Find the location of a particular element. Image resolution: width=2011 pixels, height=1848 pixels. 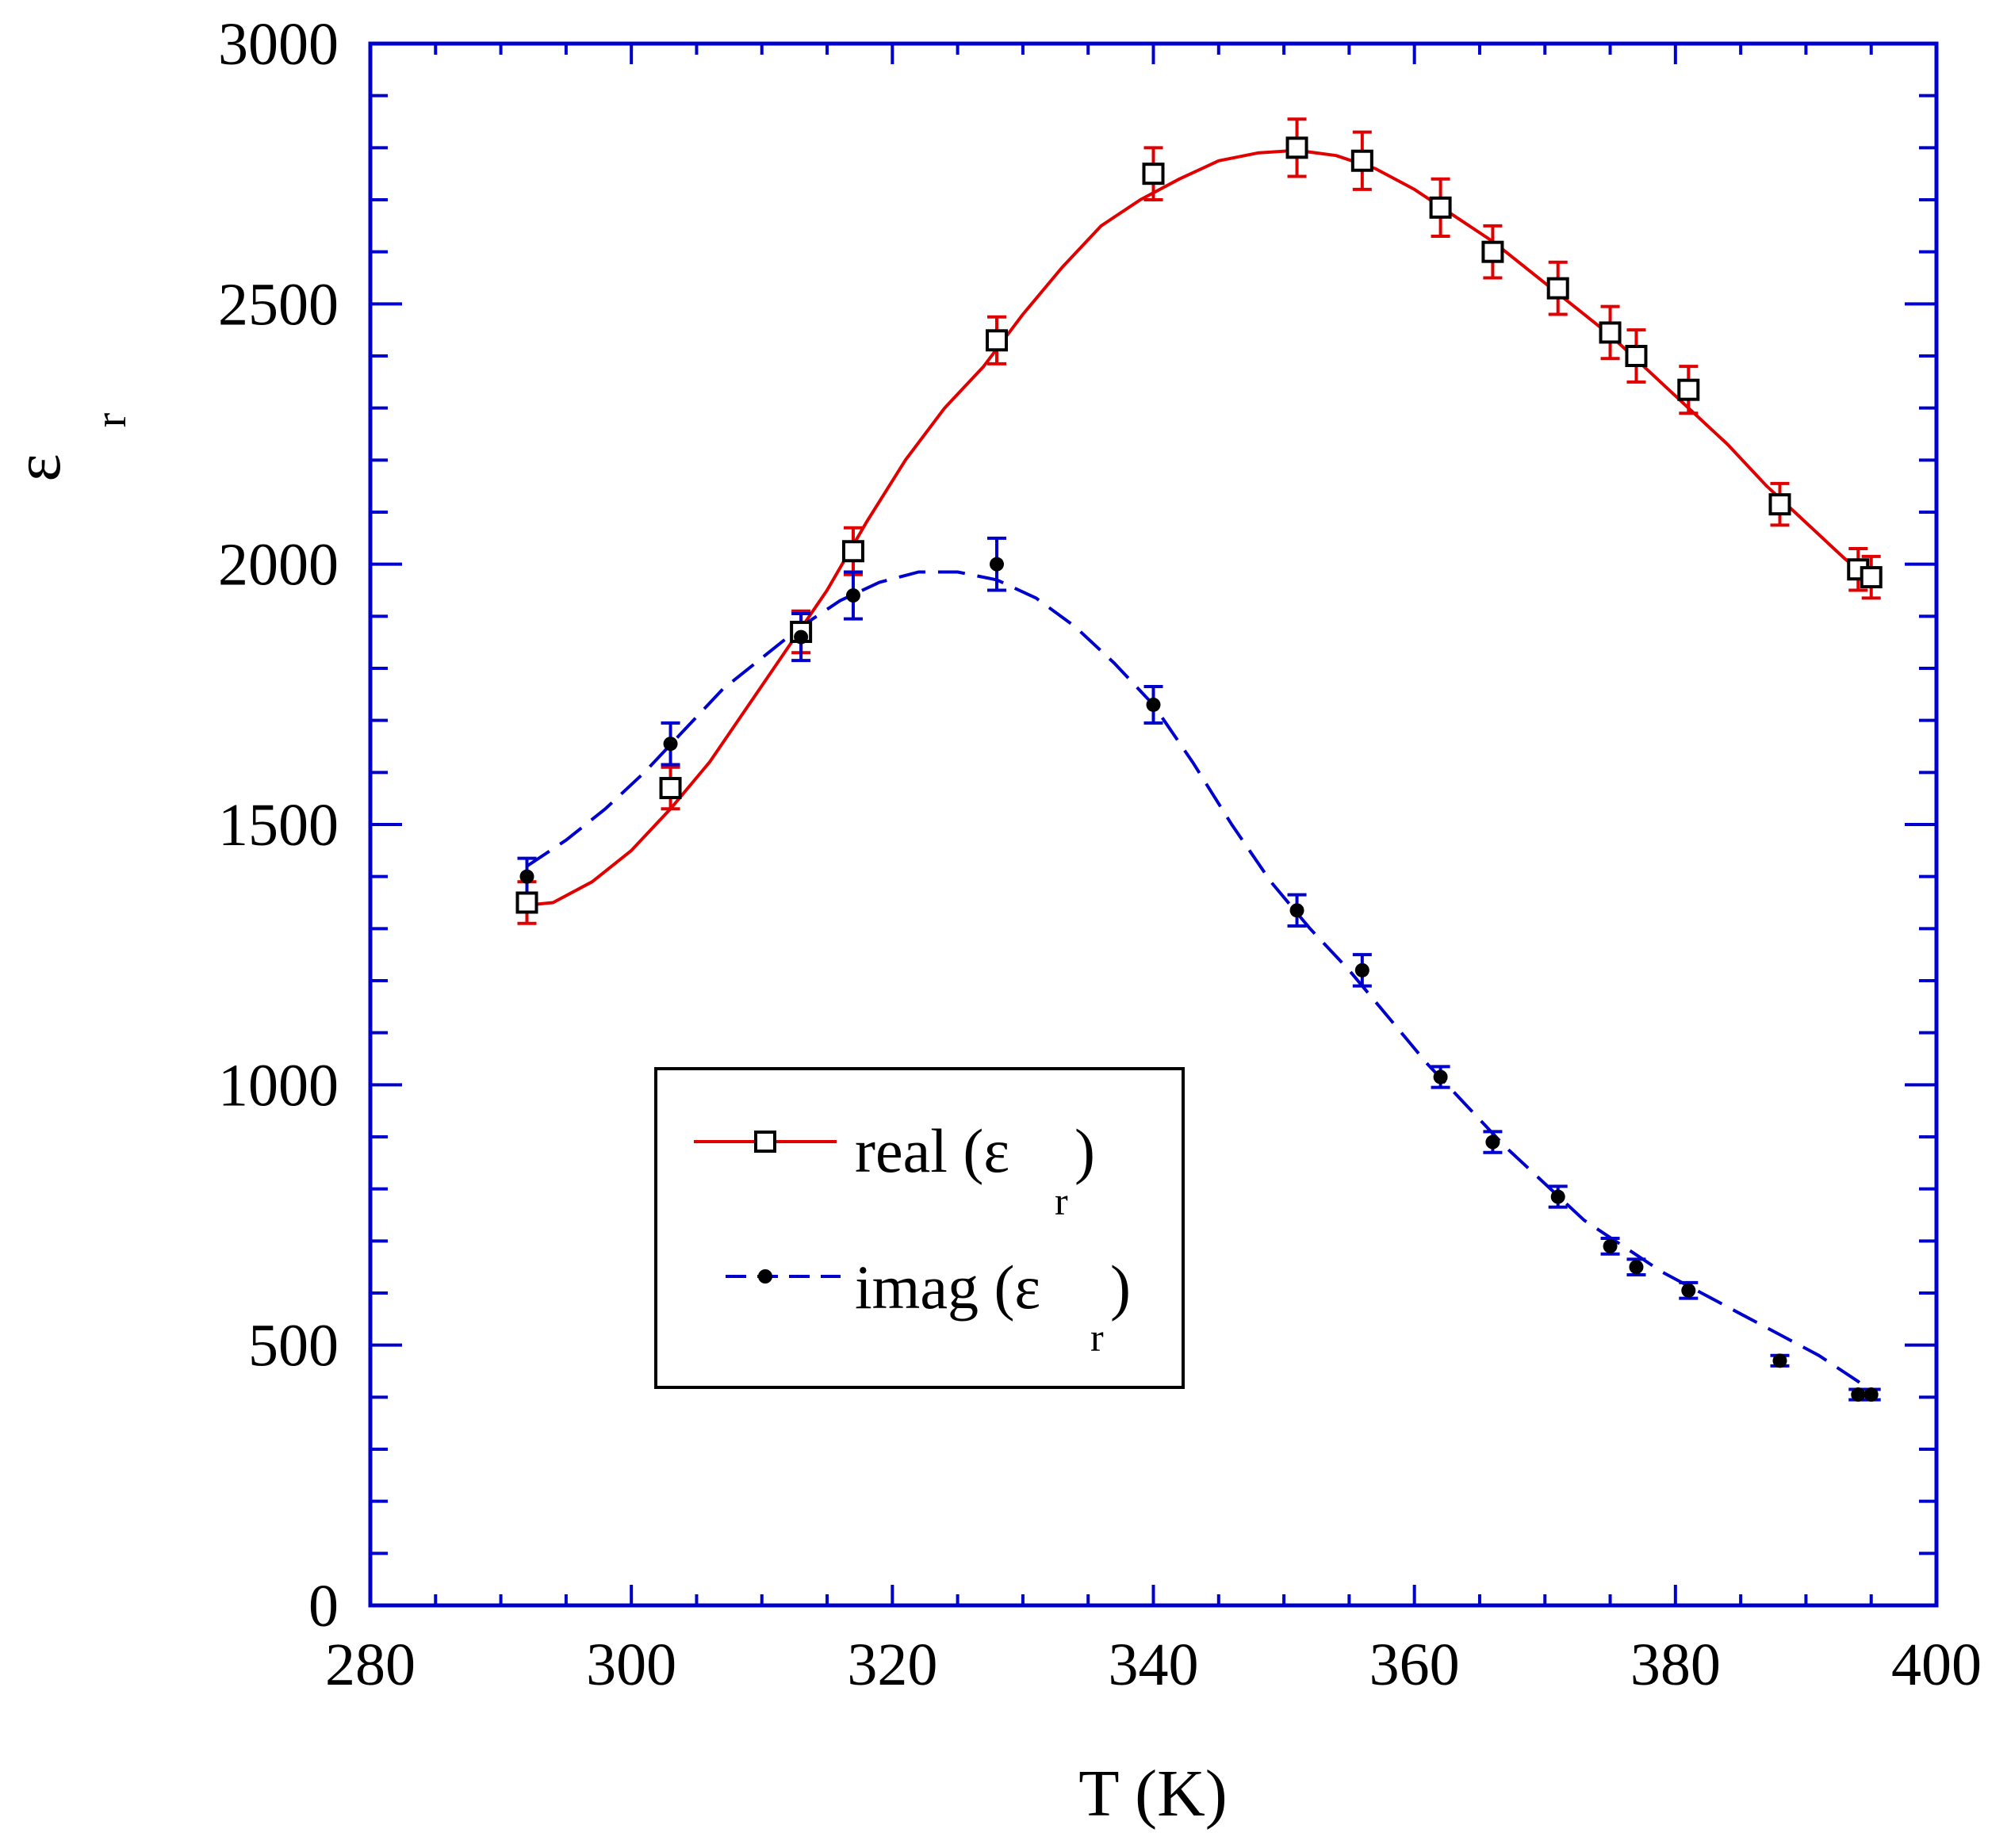

legend-box is located at coordinates (919, 1228).